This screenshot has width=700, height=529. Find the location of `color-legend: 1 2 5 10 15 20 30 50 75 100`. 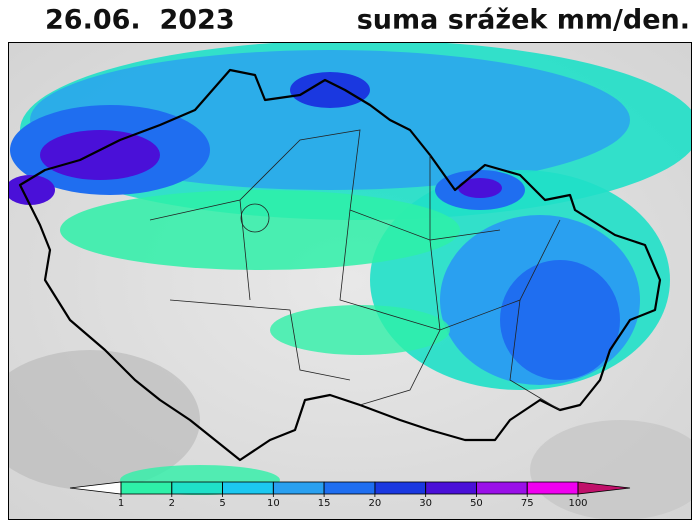

color-legend: 1 2 5 10 15 20 30 50 75 100 is located at coordinates (350, 495).